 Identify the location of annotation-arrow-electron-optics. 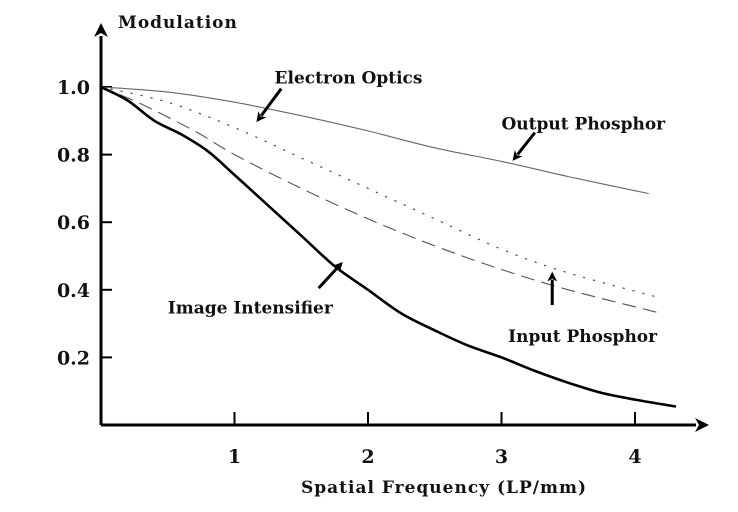
(269, 105).